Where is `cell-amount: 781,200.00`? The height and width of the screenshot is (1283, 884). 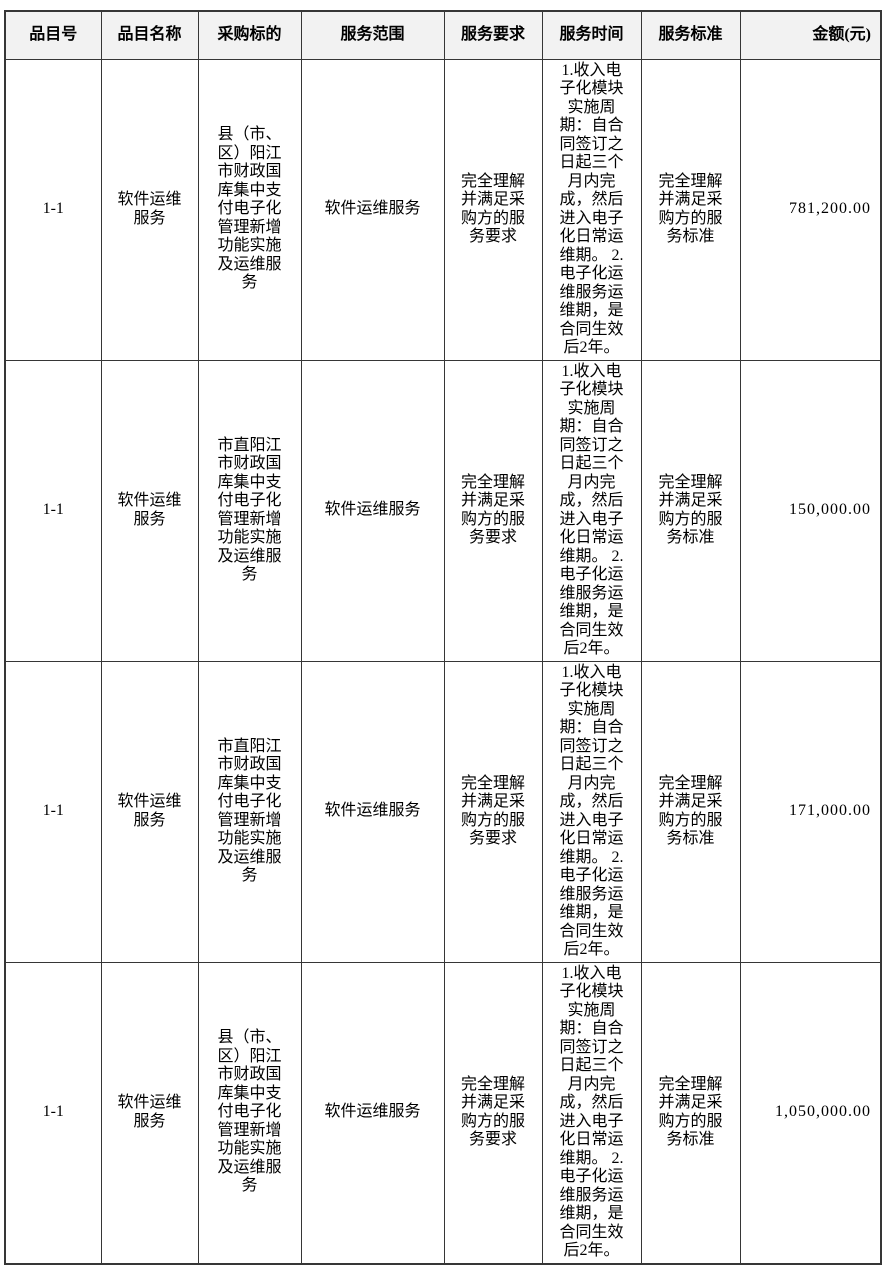
cell-amount: 781,200.00 is located at coordinates (810, 209).